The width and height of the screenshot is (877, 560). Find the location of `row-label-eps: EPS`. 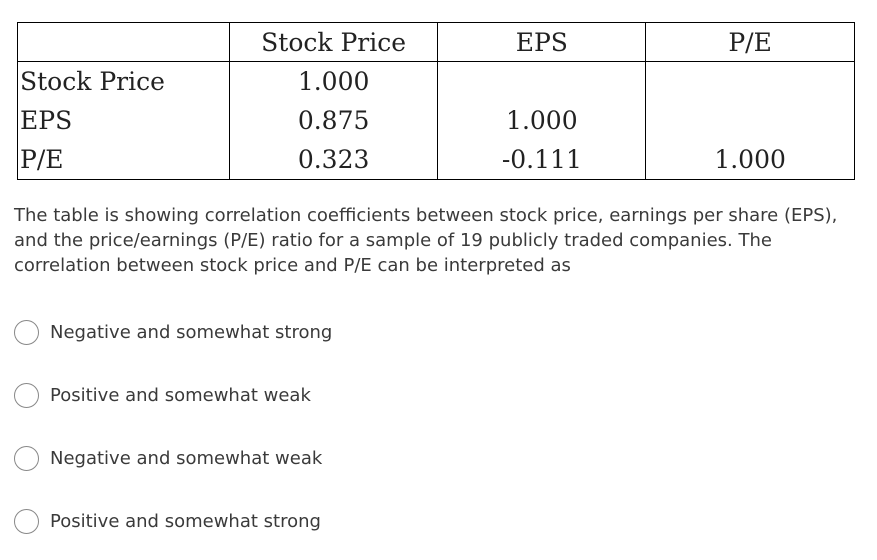

row-label-eps: EPS is located at coordinates (123, 120).